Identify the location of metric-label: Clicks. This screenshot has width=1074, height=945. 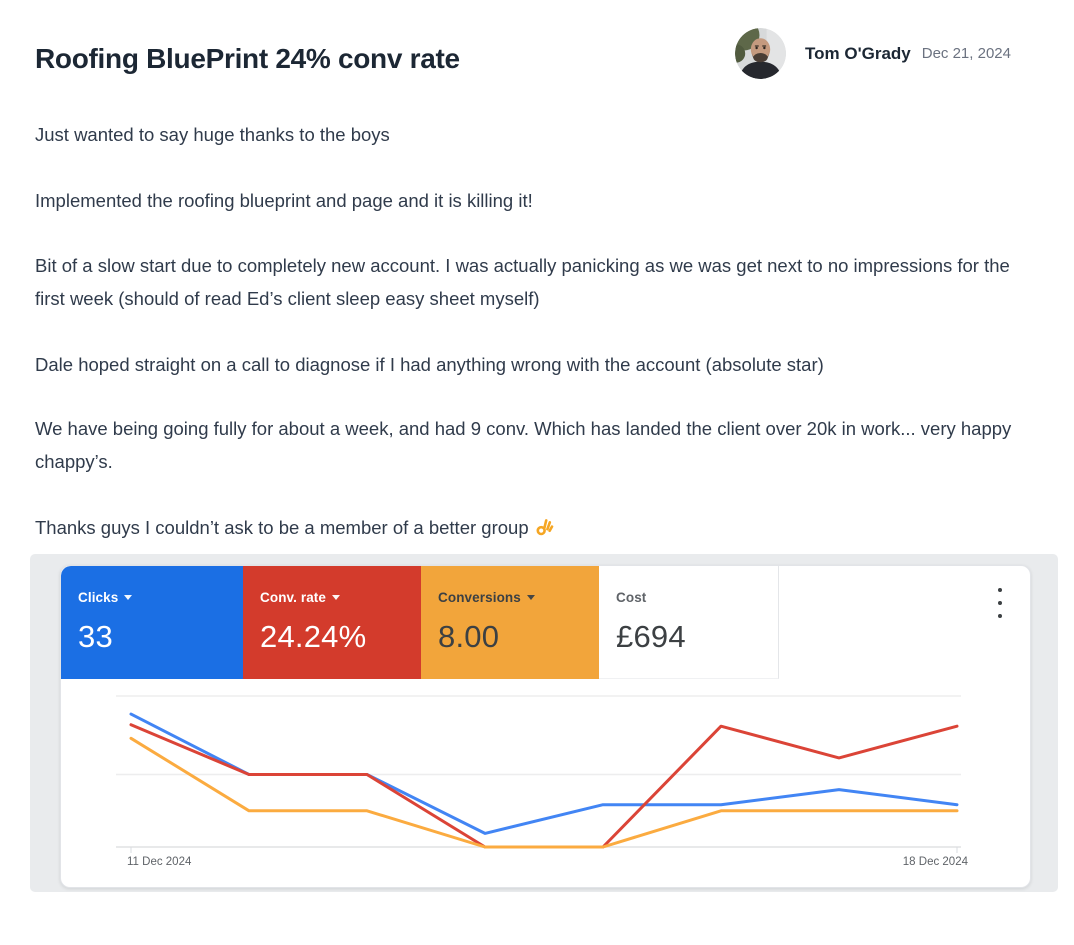
(98, 597).